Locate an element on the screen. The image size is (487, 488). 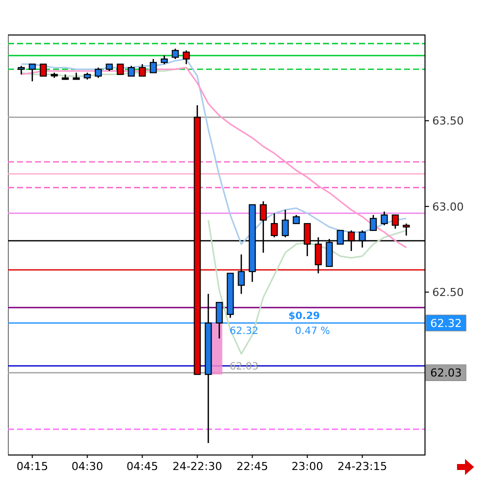
x-tick-label: 24-23:15 is located at coordinates (362, 466).